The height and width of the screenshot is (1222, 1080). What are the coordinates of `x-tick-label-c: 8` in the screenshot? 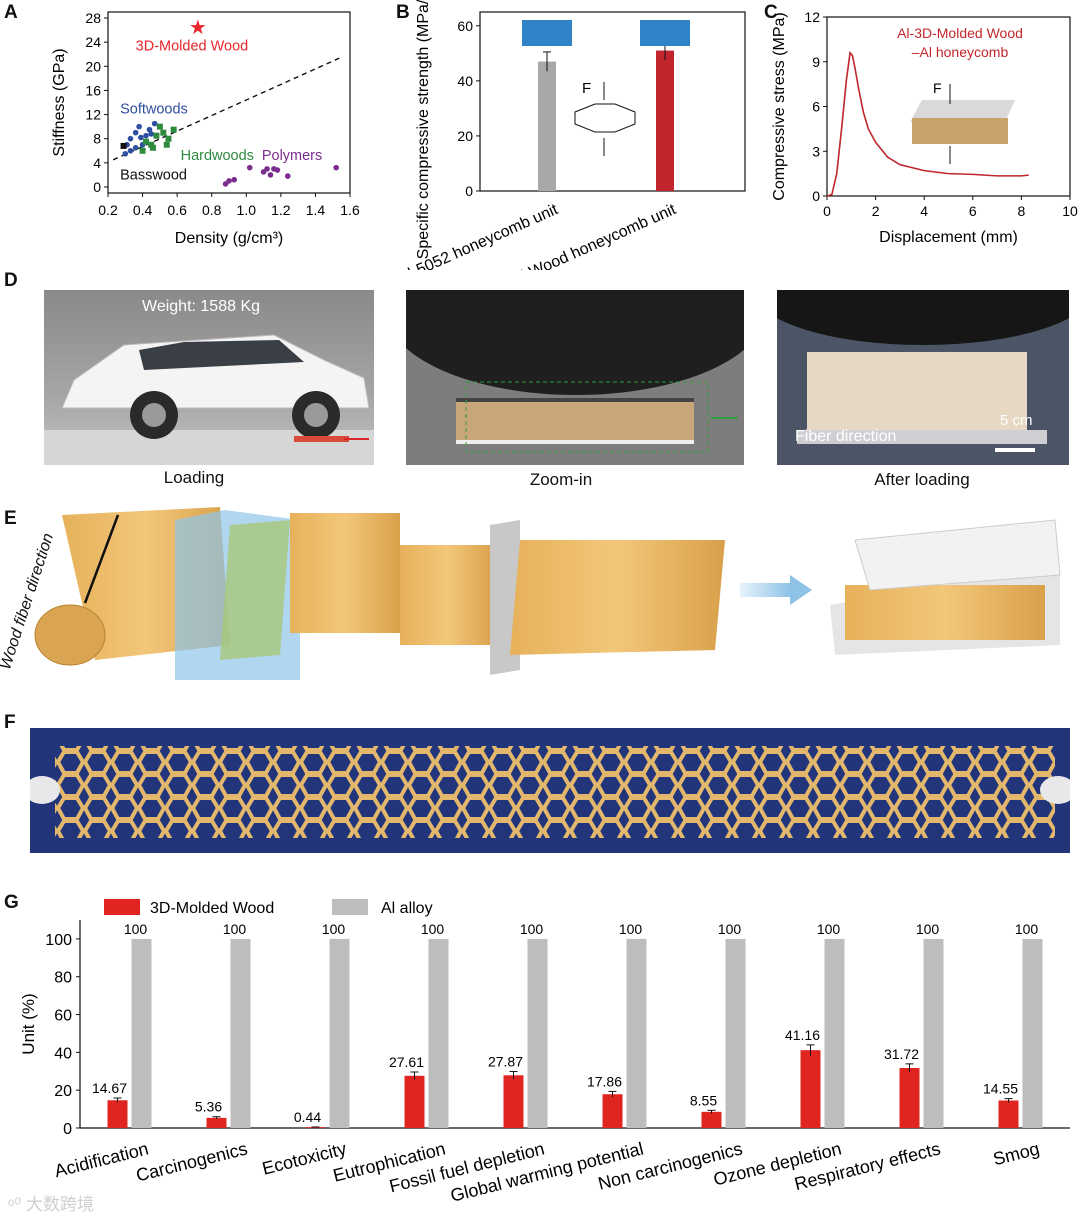 It's located at (1022, 211).